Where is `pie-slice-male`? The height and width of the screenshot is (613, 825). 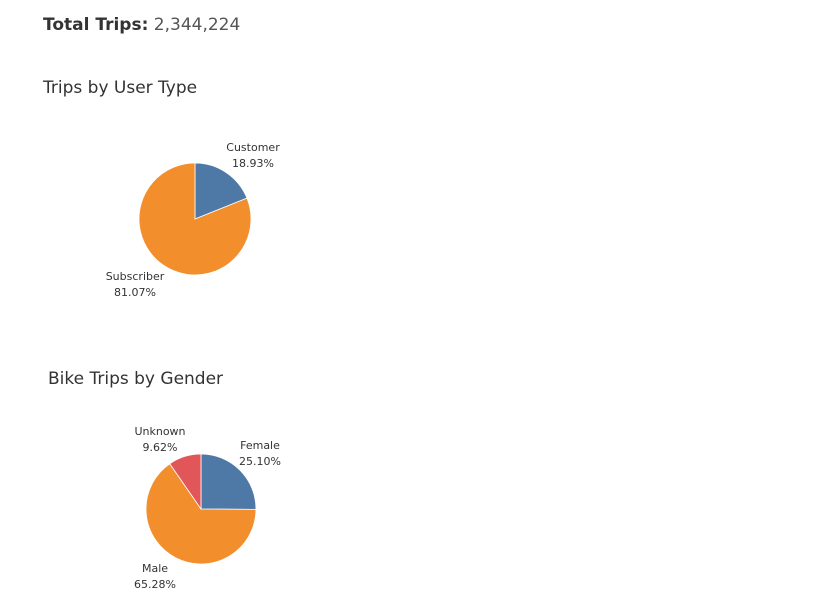 pie-slice-male is located at coordinates (201, 514).